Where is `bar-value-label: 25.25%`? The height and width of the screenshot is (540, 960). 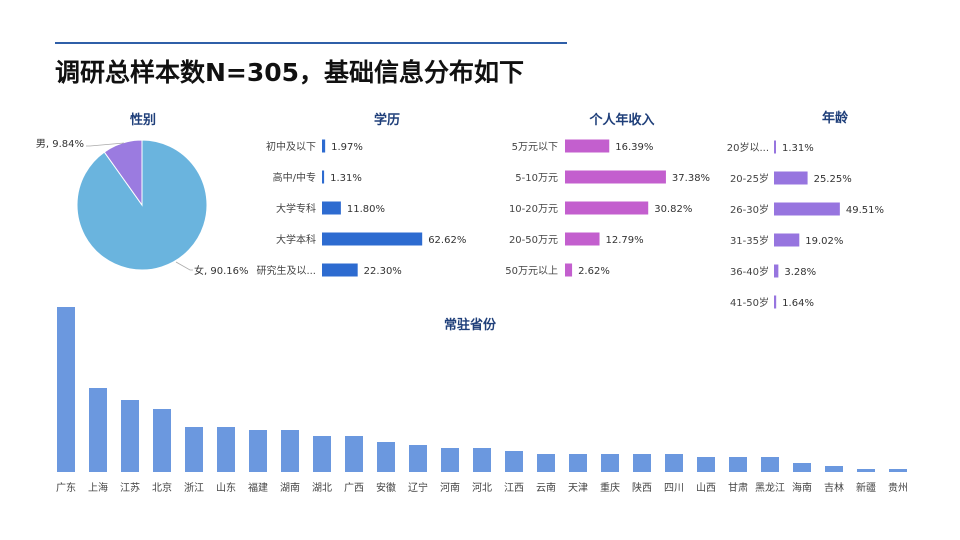 bar-value-label: 25.25% is located at coordinates (833, 179).